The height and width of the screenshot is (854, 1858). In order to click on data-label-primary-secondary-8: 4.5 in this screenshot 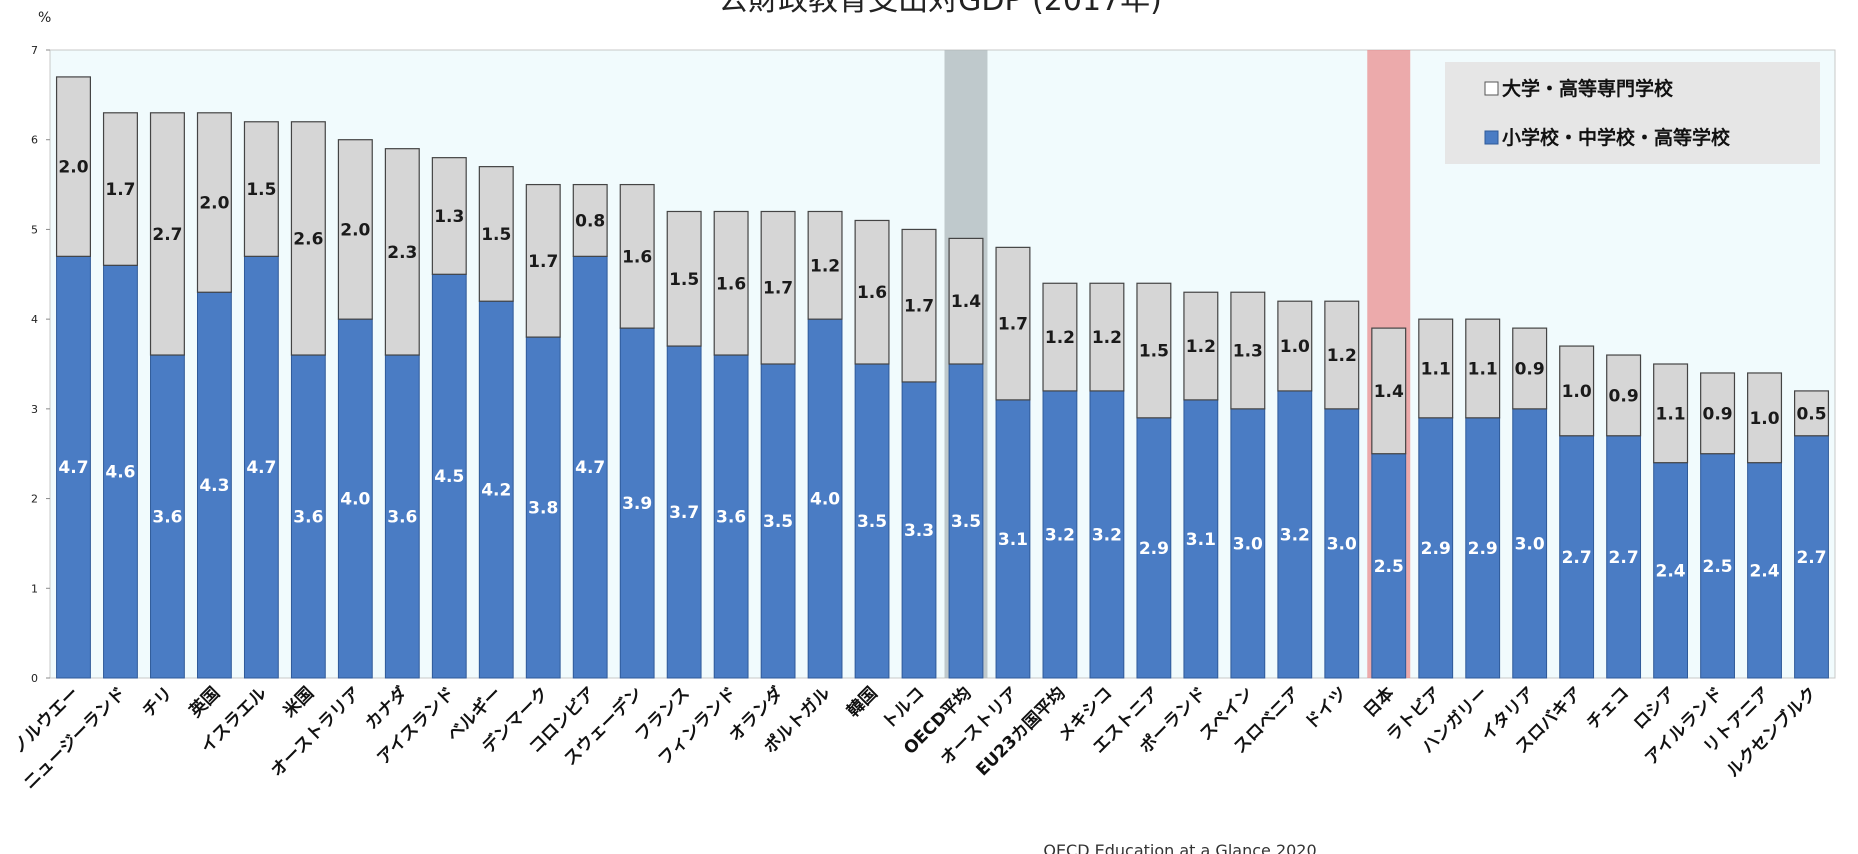, I will do `click(449, 477)`.